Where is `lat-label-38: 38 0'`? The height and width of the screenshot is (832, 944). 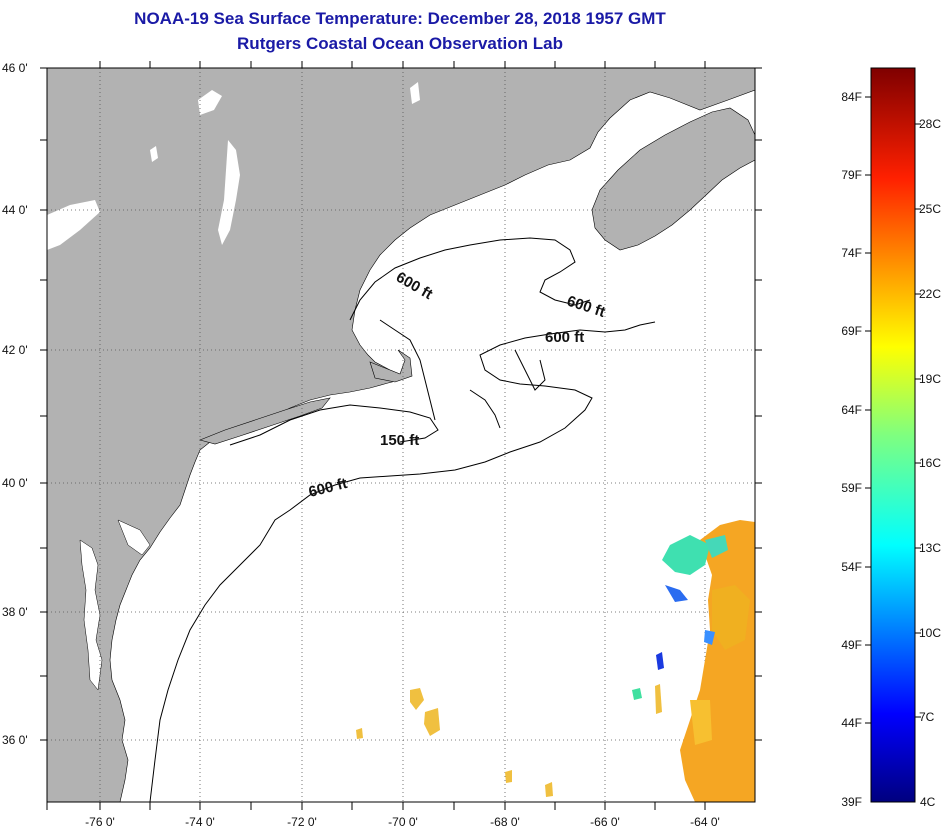
lat-label-38: 38 0' is located at coordinates (15, 612).